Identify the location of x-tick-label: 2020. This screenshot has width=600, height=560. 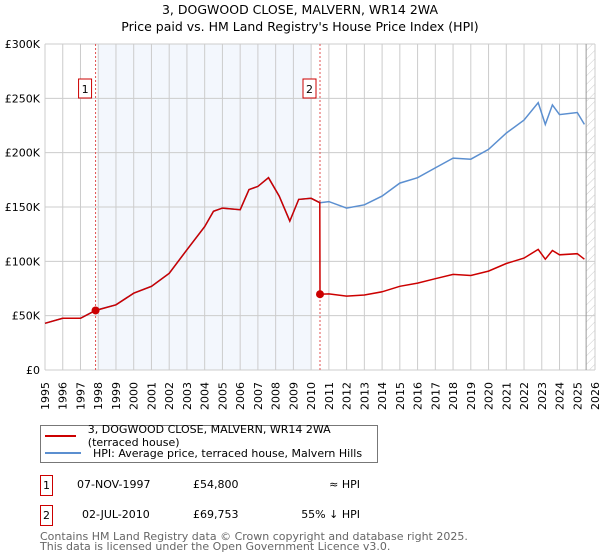
(489, 396).